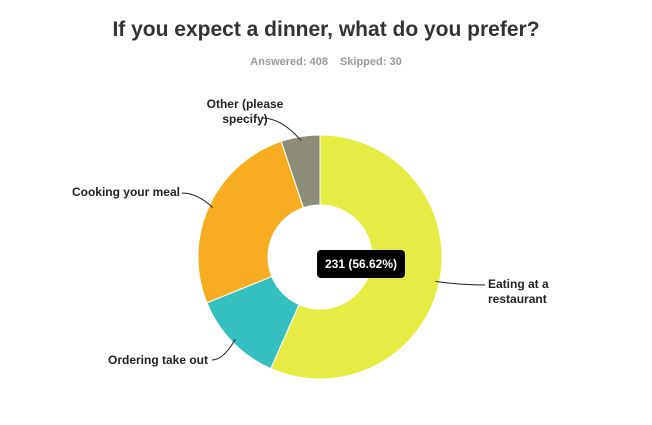 The height and width of the screenshot is (425, 652). I want to click on tooltip: 231 (56.62%), so click(361, 264).